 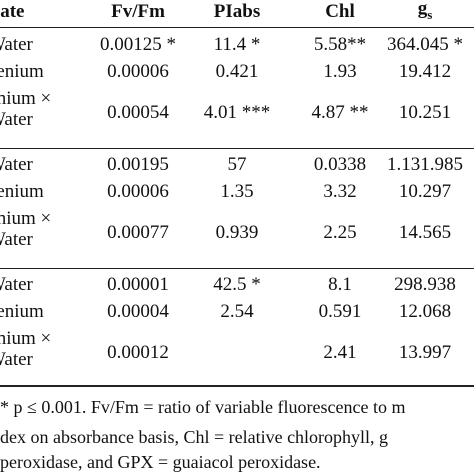 I want to click on cell: 0.00004, so click(x=138, y=311).